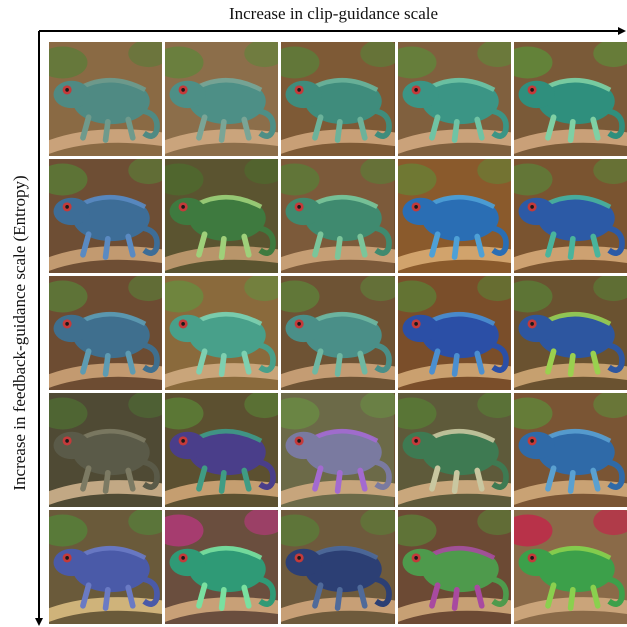 The width and height of the screenshot is (627, 627). What do you see at coordinates (106, 333) in the screenshot?
I see `grid-image-r3-c1` at bounding box center [106, 333].